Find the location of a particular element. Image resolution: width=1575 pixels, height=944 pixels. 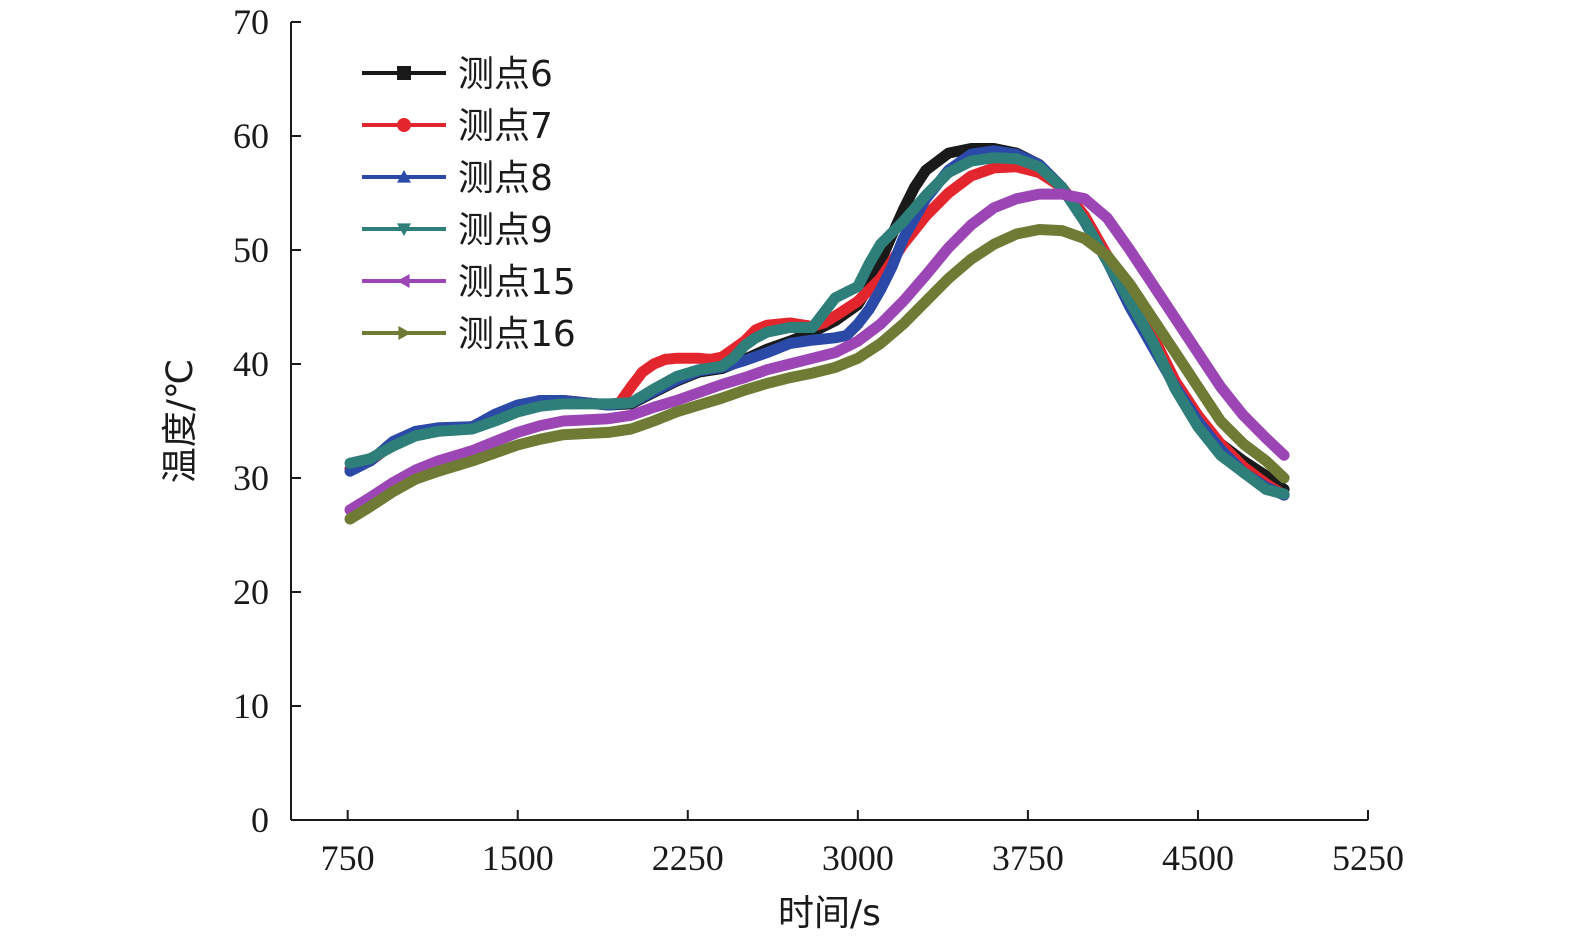

x-tick-label: 1500 is located at coordinates (518, 858).